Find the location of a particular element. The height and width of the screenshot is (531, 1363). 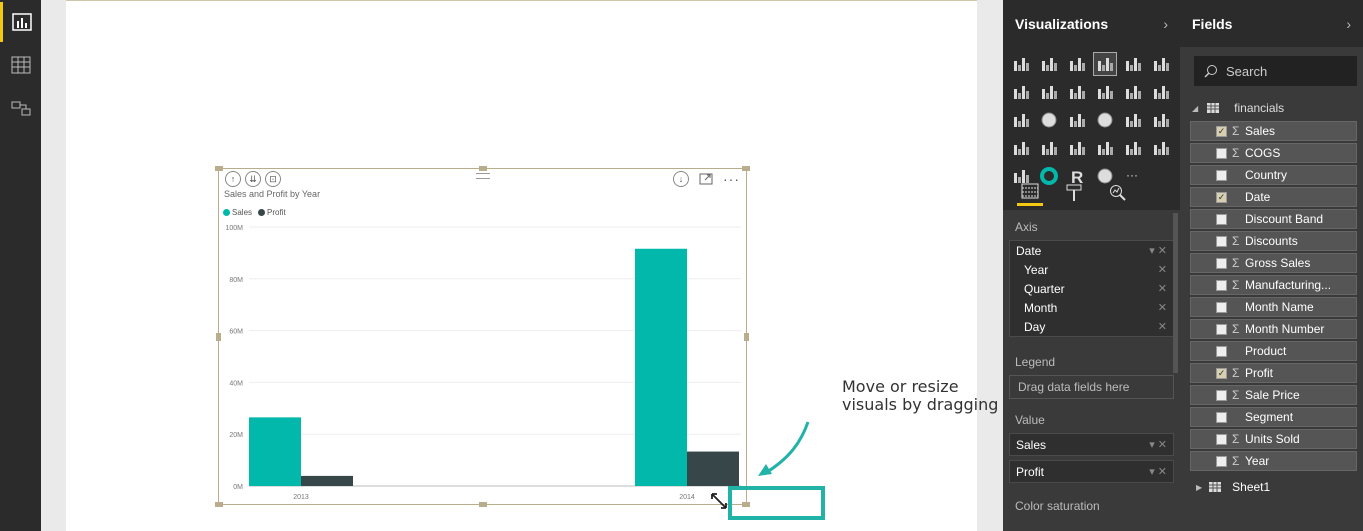

resize-handle-bl is located at coordinates (219, 504).